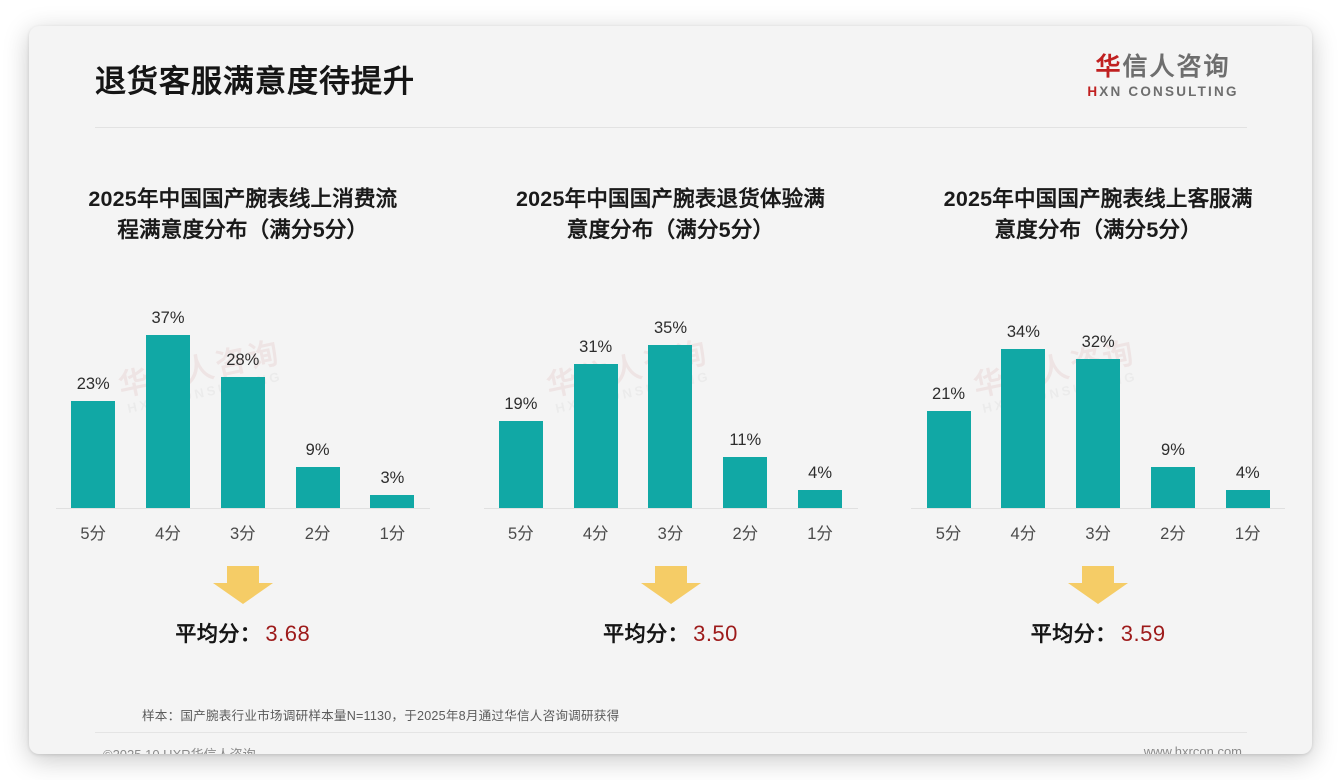  I want to click on logo-chinese-rest: 信人咨询, so click(1176, 67).